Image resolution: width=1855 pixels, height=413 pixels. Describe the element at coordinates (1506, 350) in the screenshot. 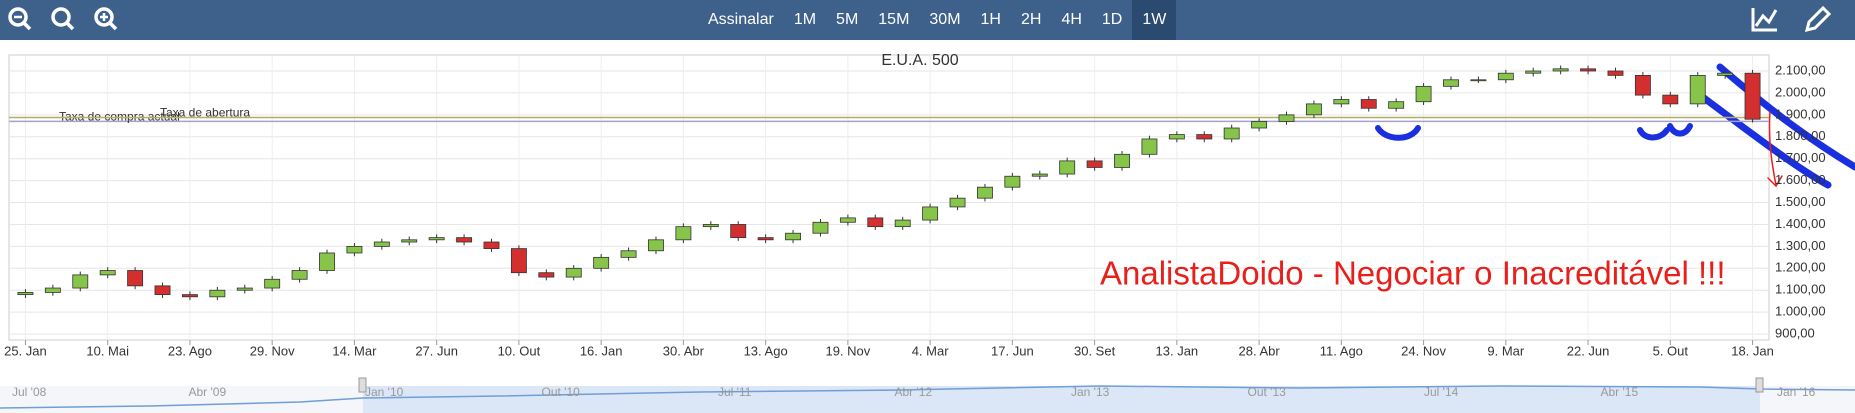

I see `x-tick-label: 9. Mar` at that location.